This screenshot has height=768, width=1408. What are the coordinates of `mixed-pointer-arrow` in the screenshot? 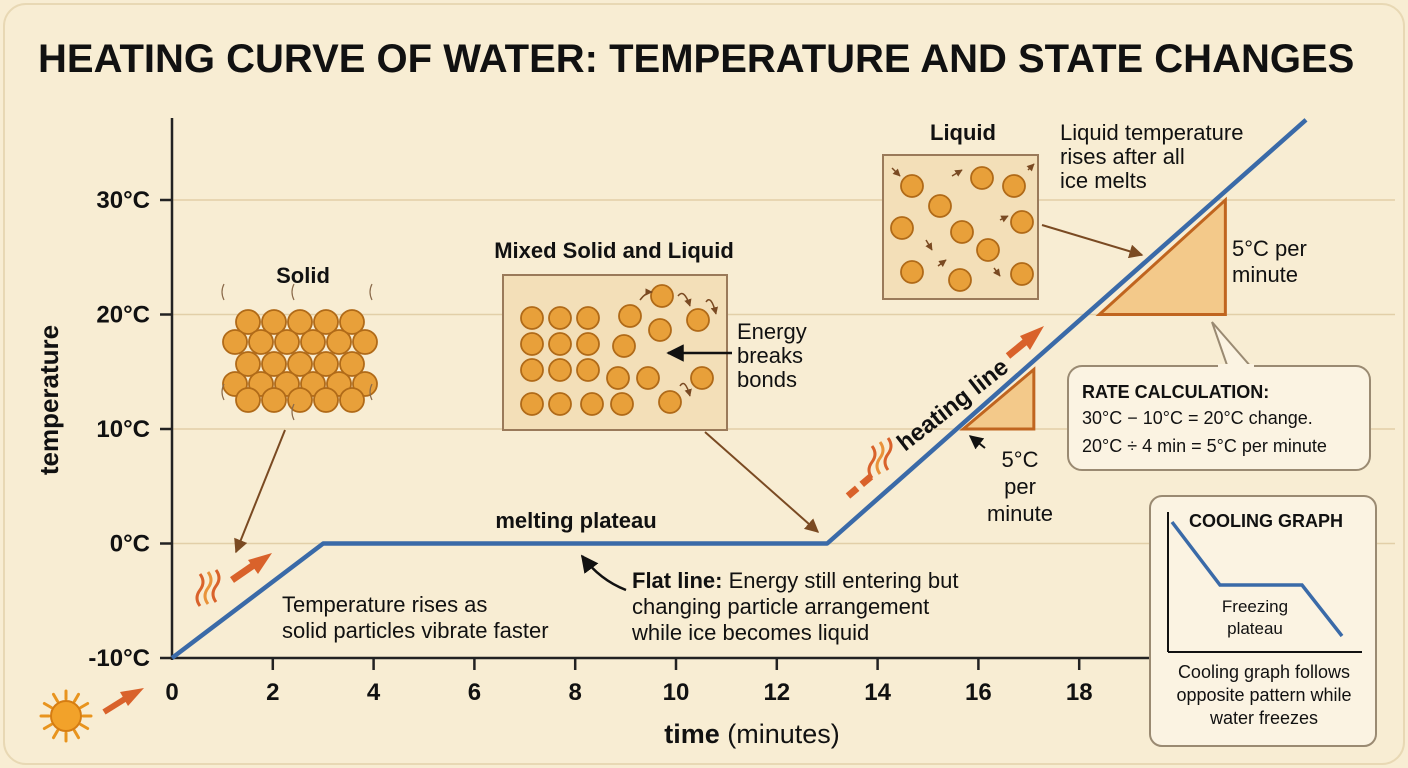 It's located at (762, 482).